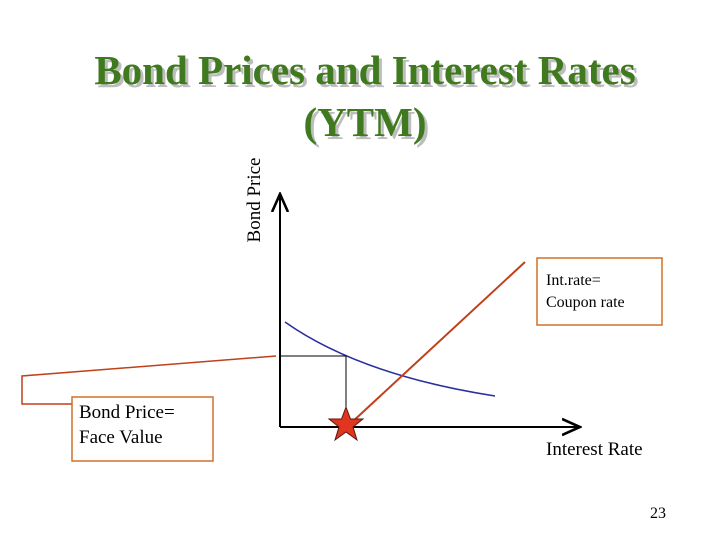 The image size is (728, 546). I want to click on callout-text: Face Value, so click(121, 437).